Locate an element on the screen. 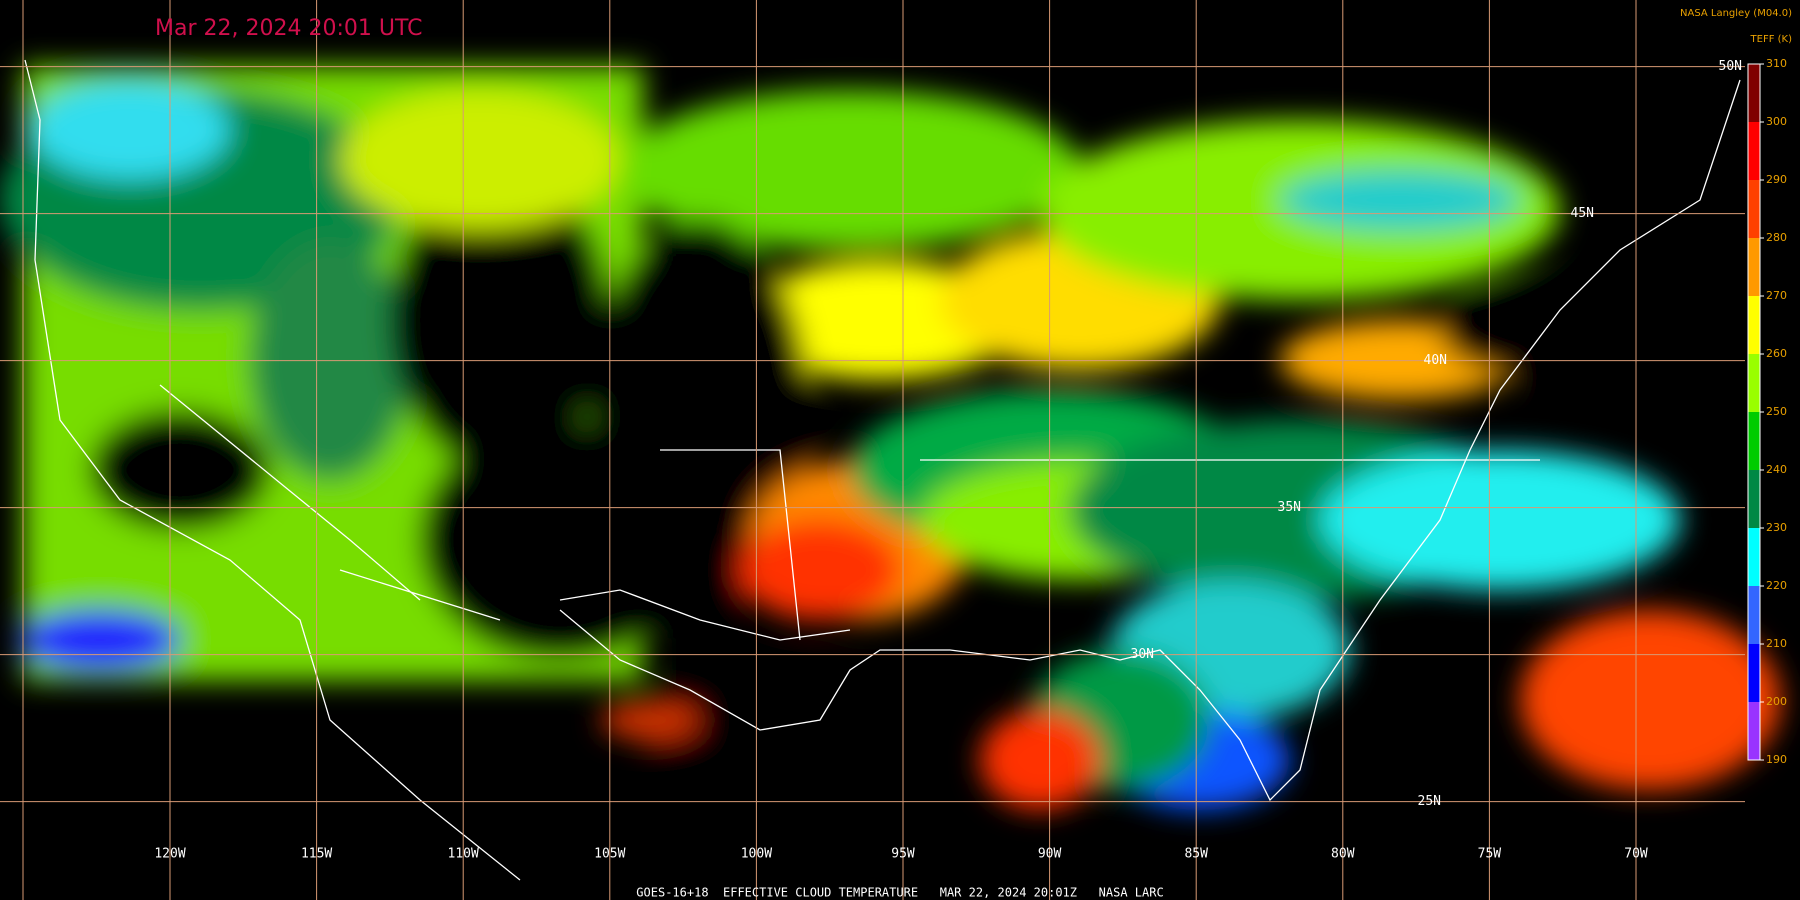 Image resolution: width=1800 pixels, height=900 pixels. longitude-label: 80W is located at coordinates (1343, 854).